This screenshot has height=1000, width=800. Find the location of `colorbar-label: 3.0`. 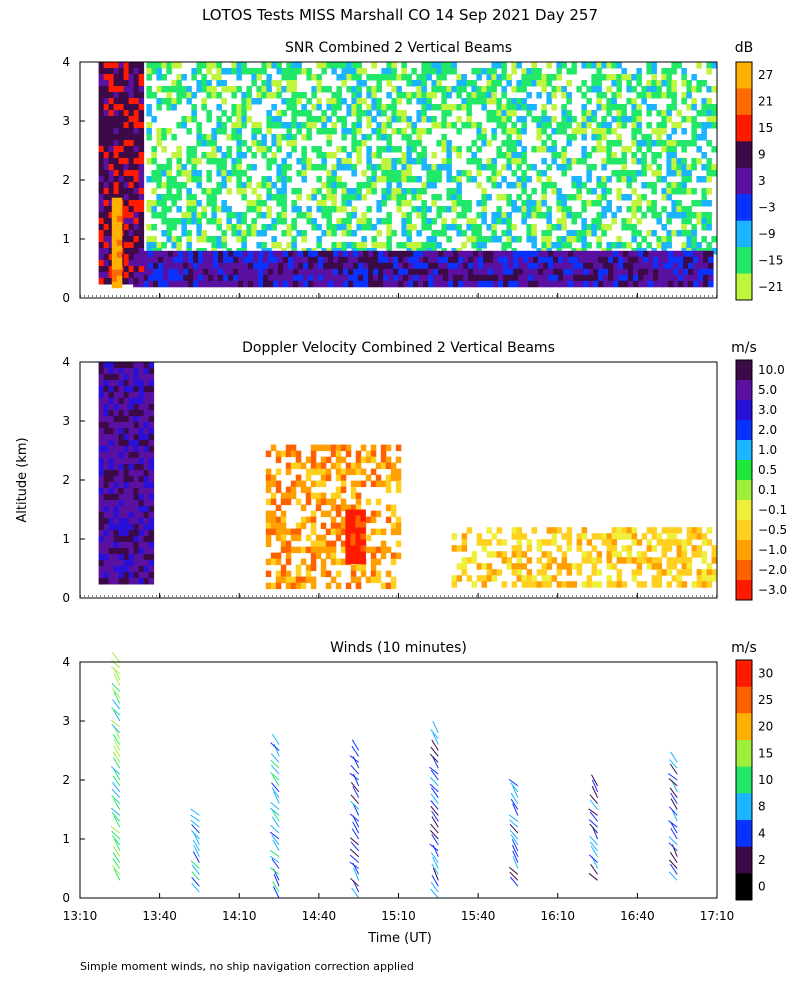

colorbar-label: 3.0 is located at coordinates (767, 410).